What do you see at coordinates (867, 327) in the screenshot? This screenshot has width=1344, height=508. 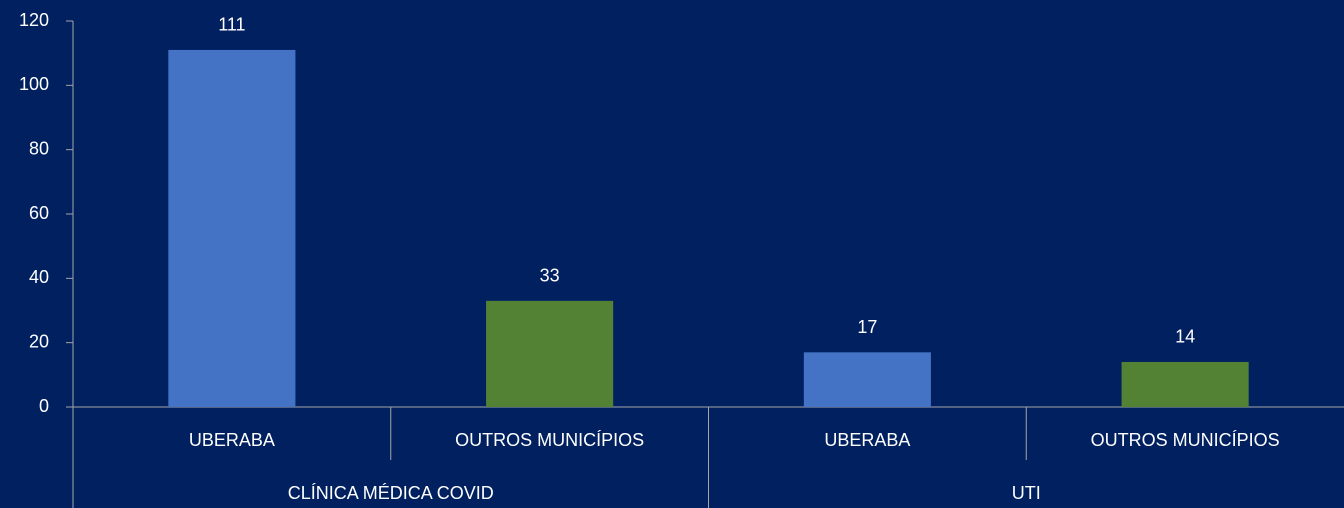 I see `data-label: 17` at bounding box center [867, 327].